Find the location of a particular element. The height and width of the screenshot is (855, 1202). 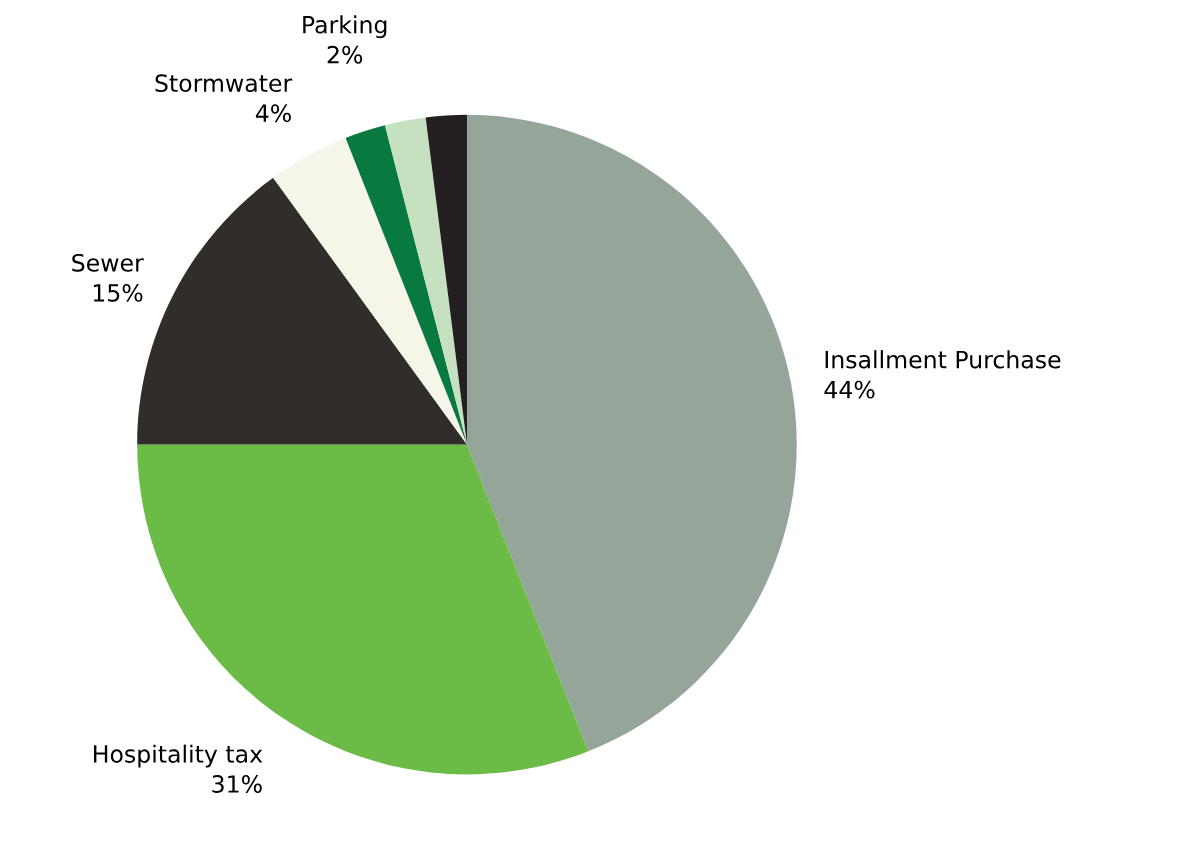

data-label: 2% is located at coordinates (345, 54).